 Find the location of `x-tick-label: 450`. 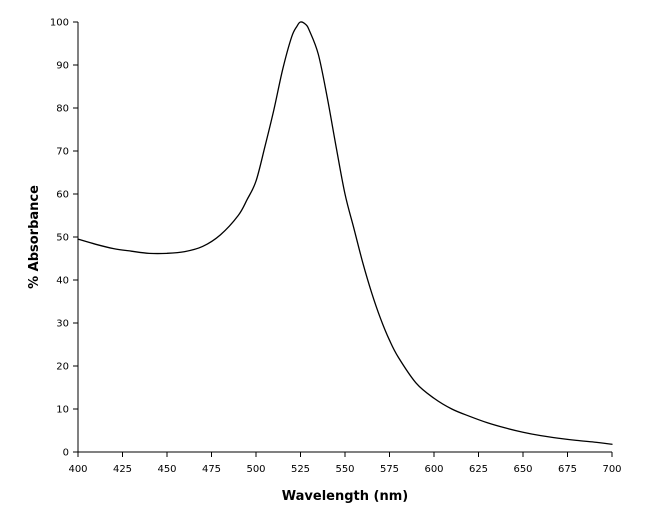

x-tick-label: 450 is located at coordinates (166, 469).